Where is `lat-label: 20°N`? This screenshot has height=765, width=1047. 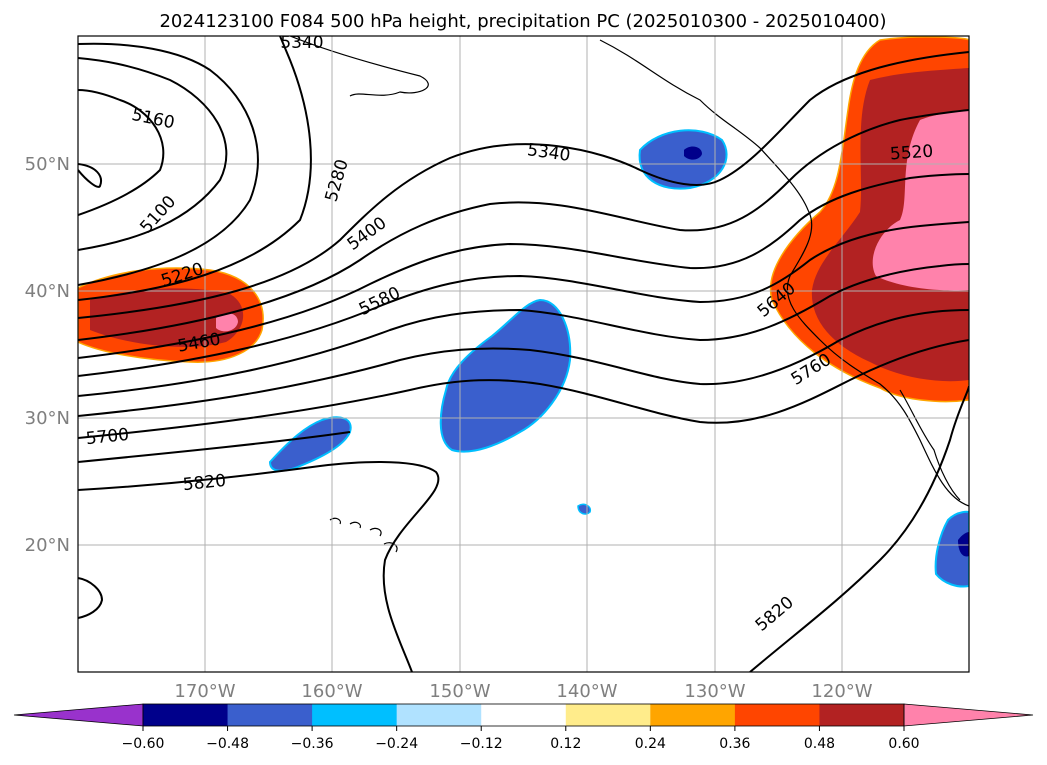 lat-label: 20°N is located at coordinates (47, 545).